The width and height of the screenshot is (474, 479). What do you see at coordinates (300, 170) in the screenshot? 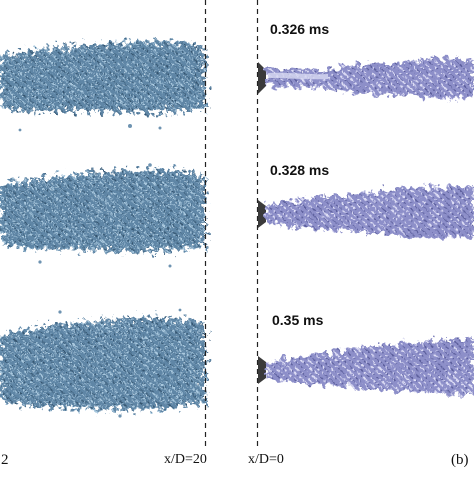
I see `timestamp-2: 0.328 ms` at bounding box center [300, 170].